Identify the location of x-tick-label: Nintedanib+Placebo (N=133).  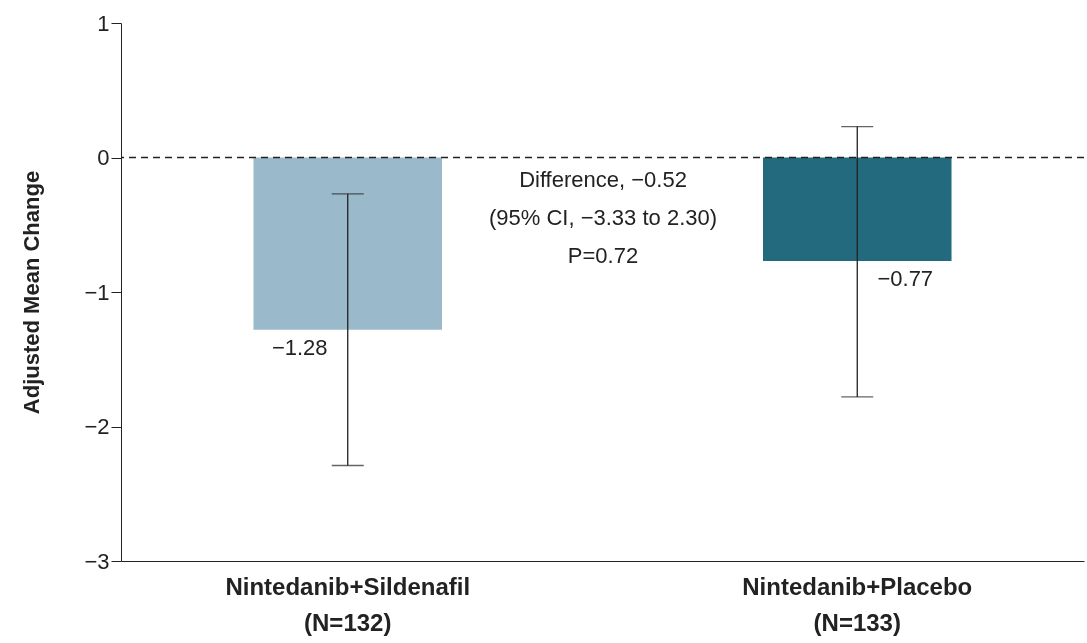
(857, 604).